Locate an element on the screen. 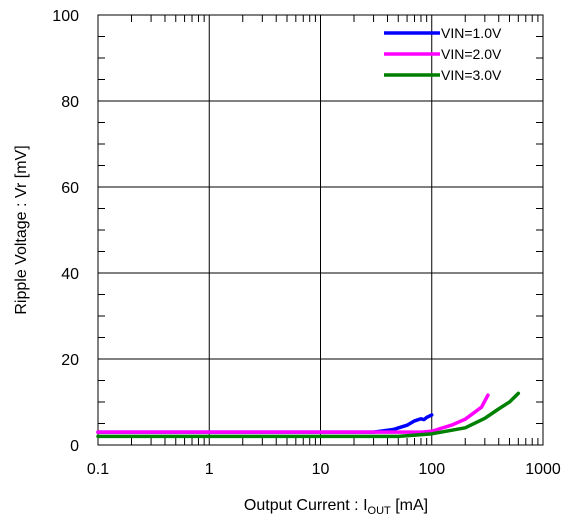  y-tick-label: 80 is located at coordinates (70, 102).